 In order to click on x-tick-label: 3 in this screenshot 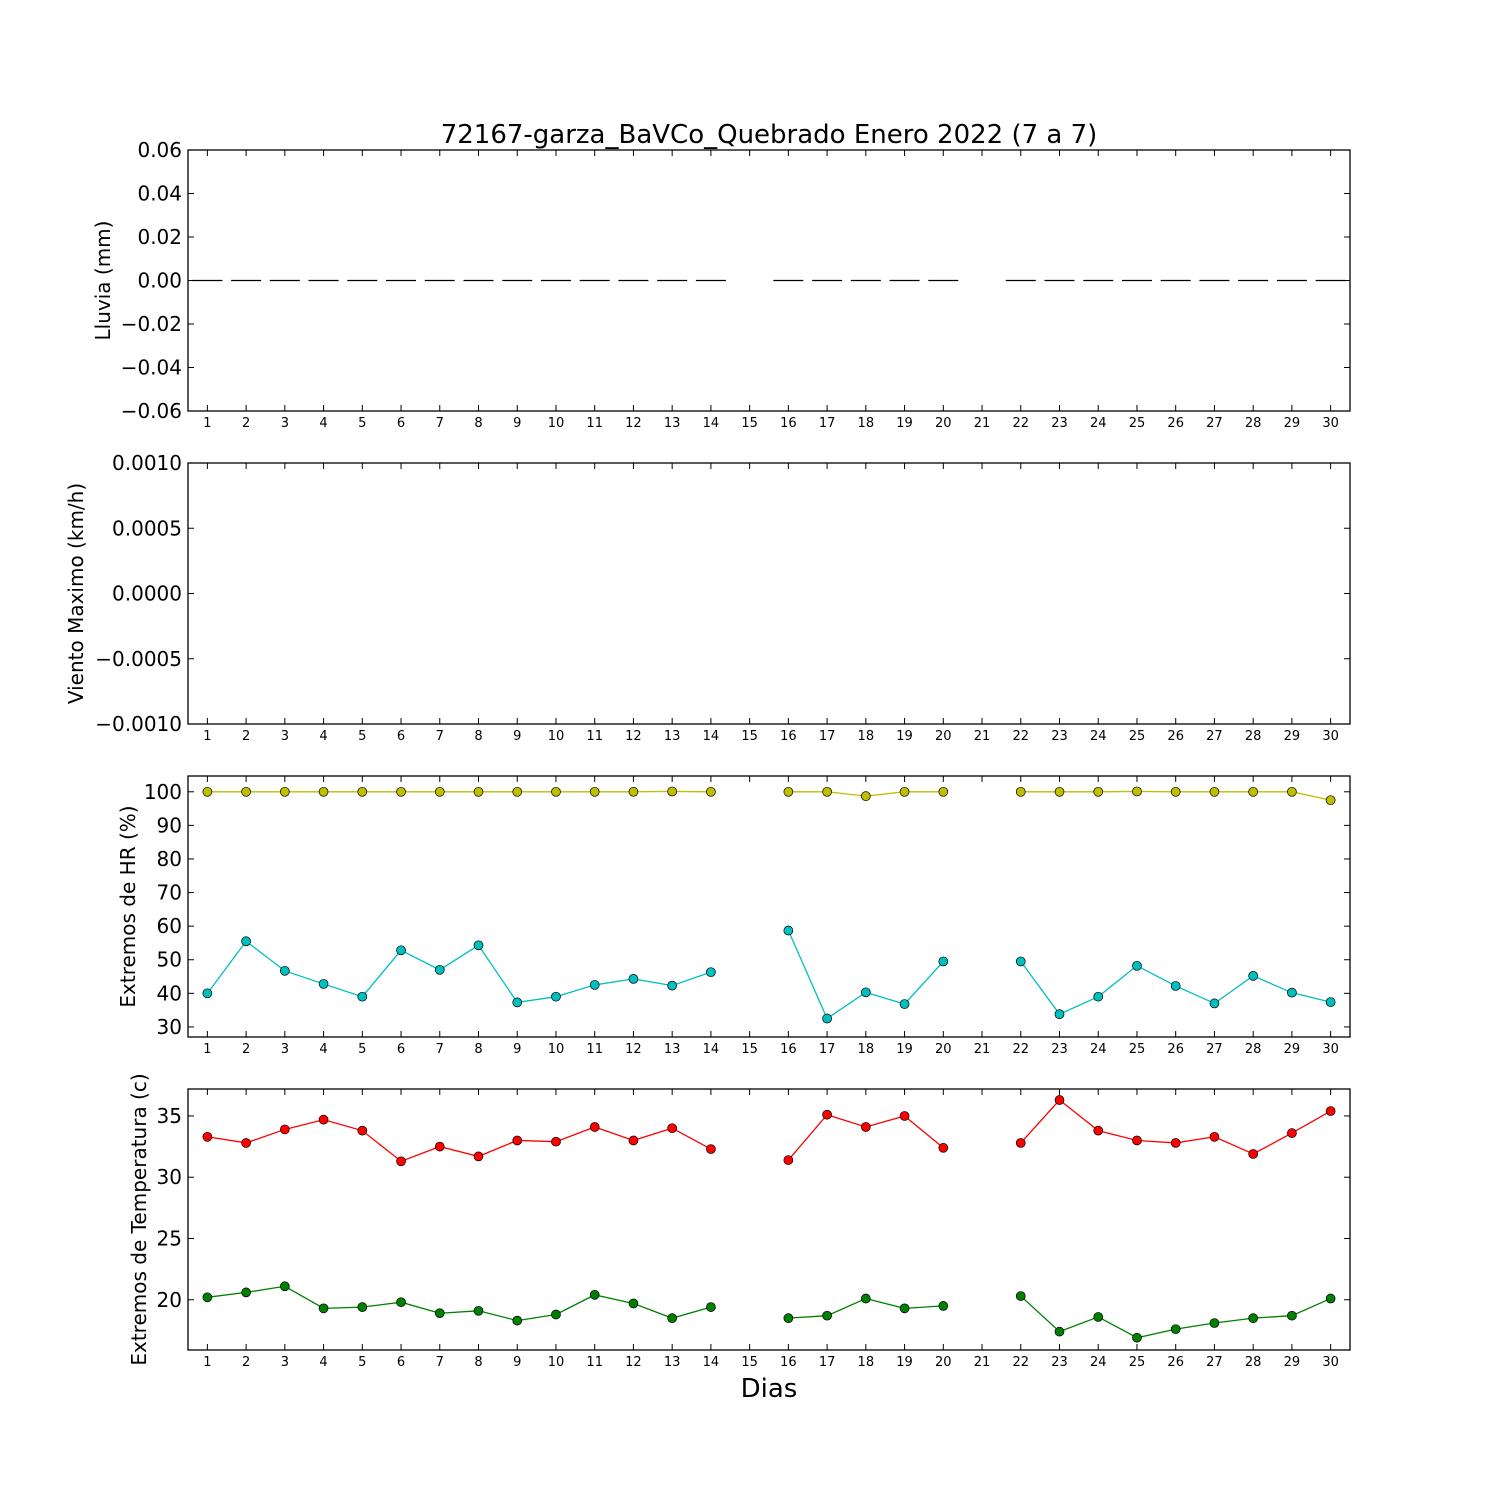, I will do `click(285, 423)`.